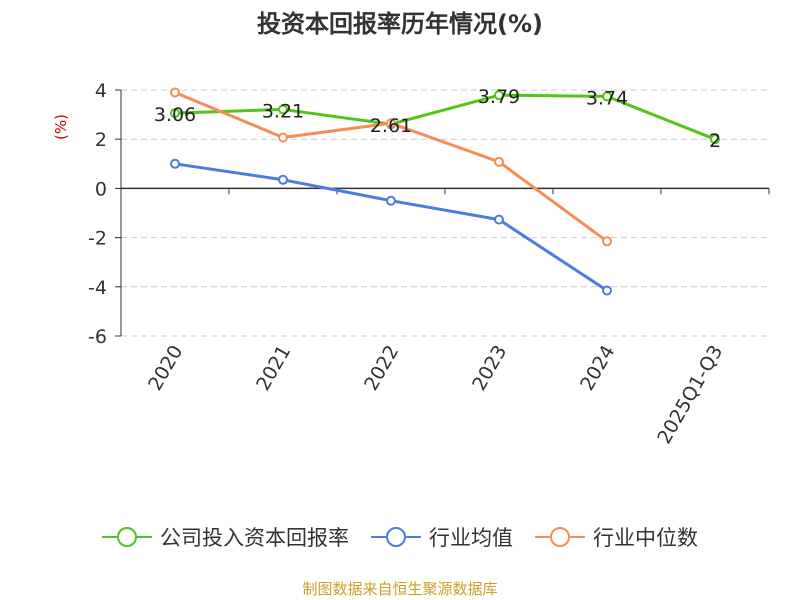 This screenshot has height=600, width=800. I want to click on x-tick-label: 2021, so click(273, 368).